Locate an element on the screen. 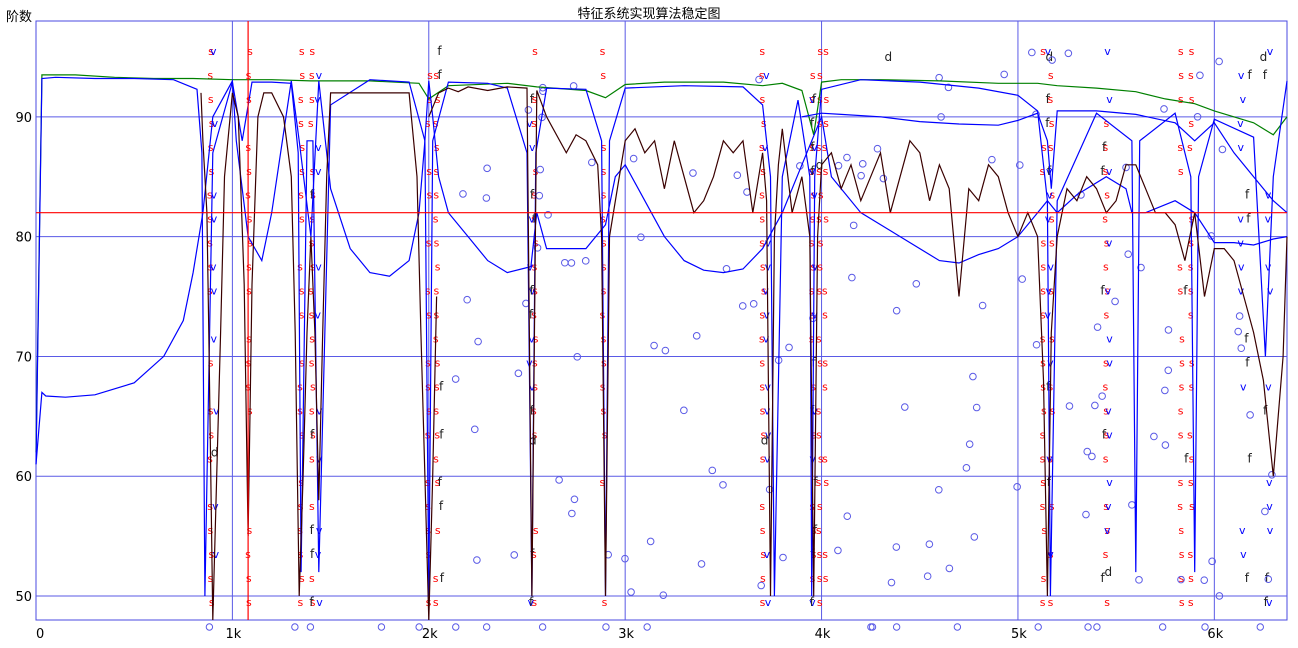  stable-d-marker: d is located at coordinates (215, 452).